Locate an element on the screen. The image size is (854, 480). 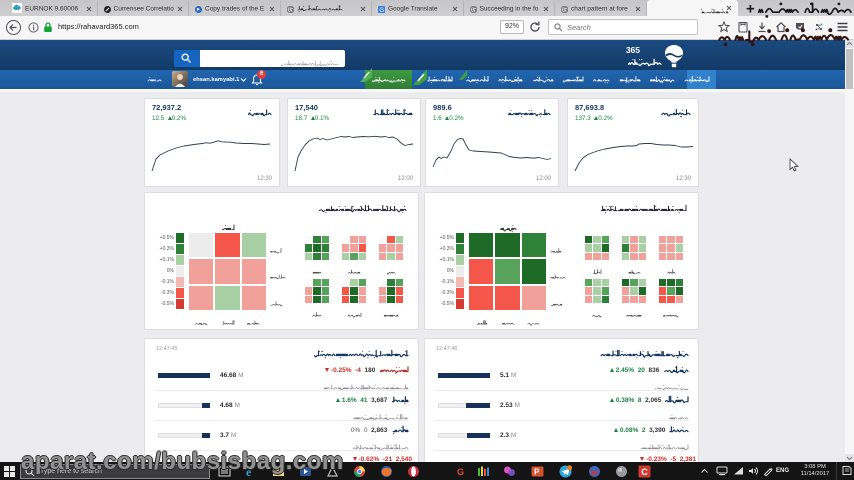
svg-text: P is located at coordinates (537, 471).